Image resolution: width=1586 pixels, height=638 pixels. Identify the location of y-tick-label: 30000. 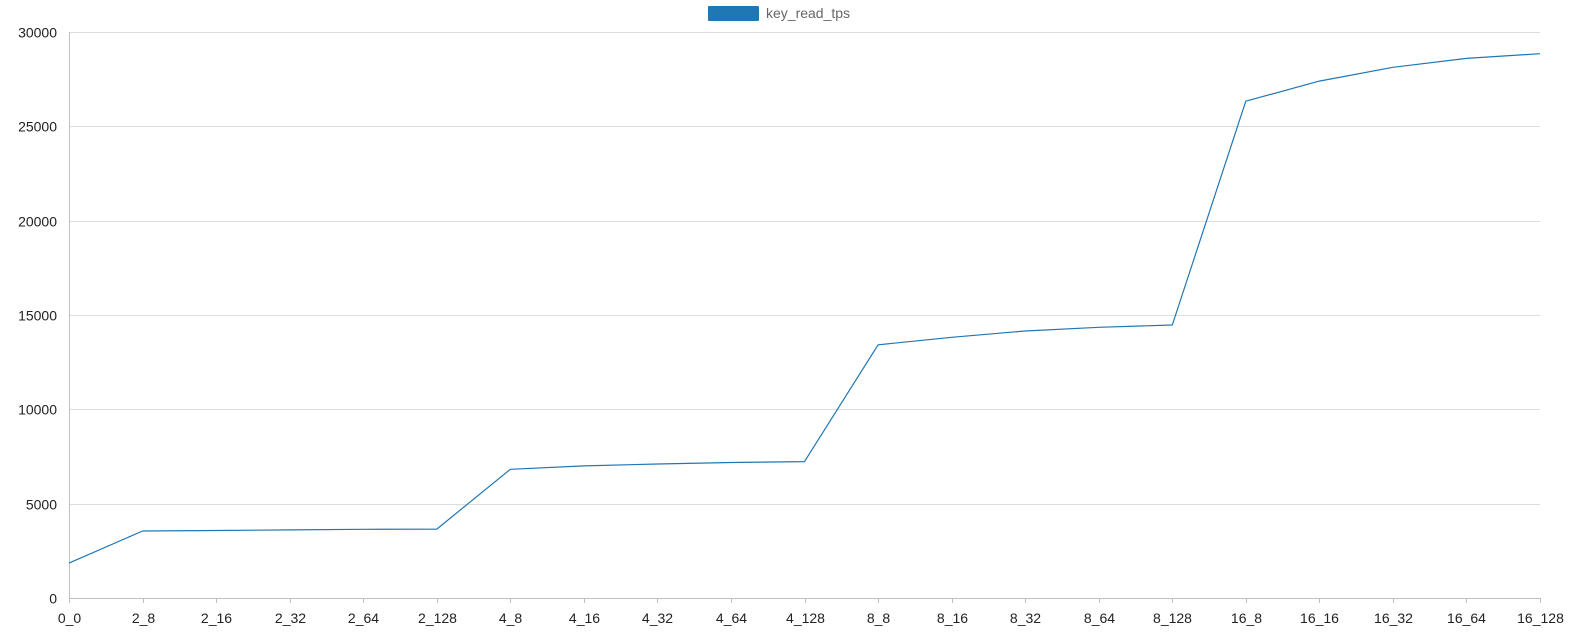
(37, 33).